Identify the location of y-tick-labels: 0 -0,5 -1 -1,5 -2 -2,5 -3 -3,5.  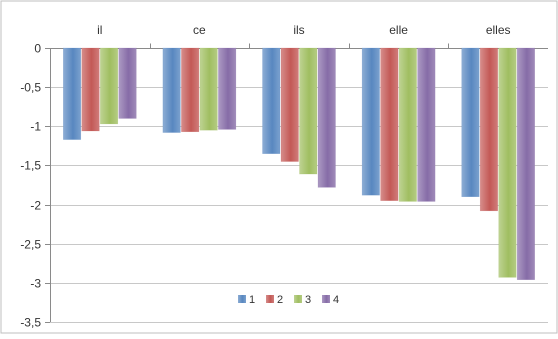
(30, 186).